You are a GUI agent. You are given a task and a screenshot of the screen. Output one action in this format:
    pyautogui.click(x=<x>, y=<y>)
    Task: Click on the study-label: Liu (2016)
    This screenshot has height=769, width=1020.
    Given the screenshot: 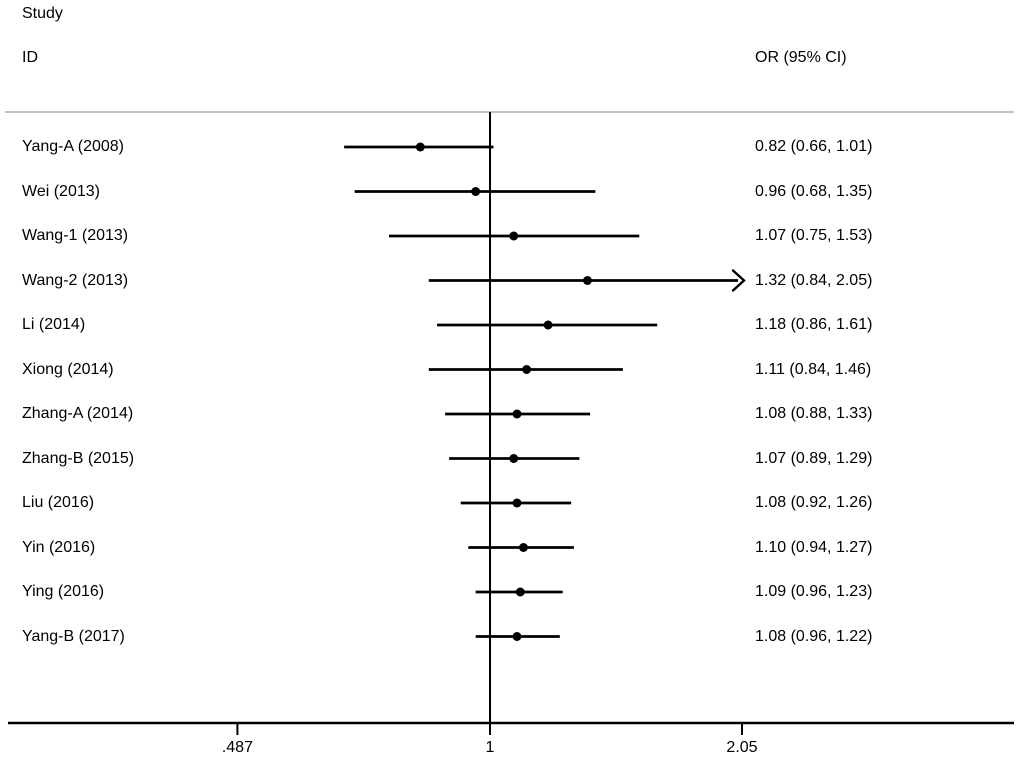 What is the action you would take?
    pyautogui.click(x=58, y=502)
    